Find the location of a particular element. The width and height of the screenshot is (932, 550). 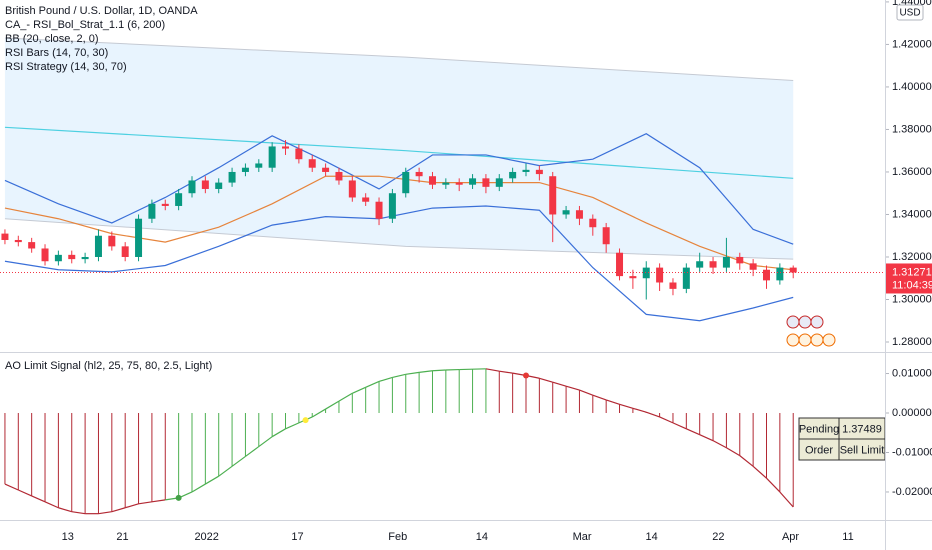

x-tick-label: Feb is located at coordinates (397, 537).